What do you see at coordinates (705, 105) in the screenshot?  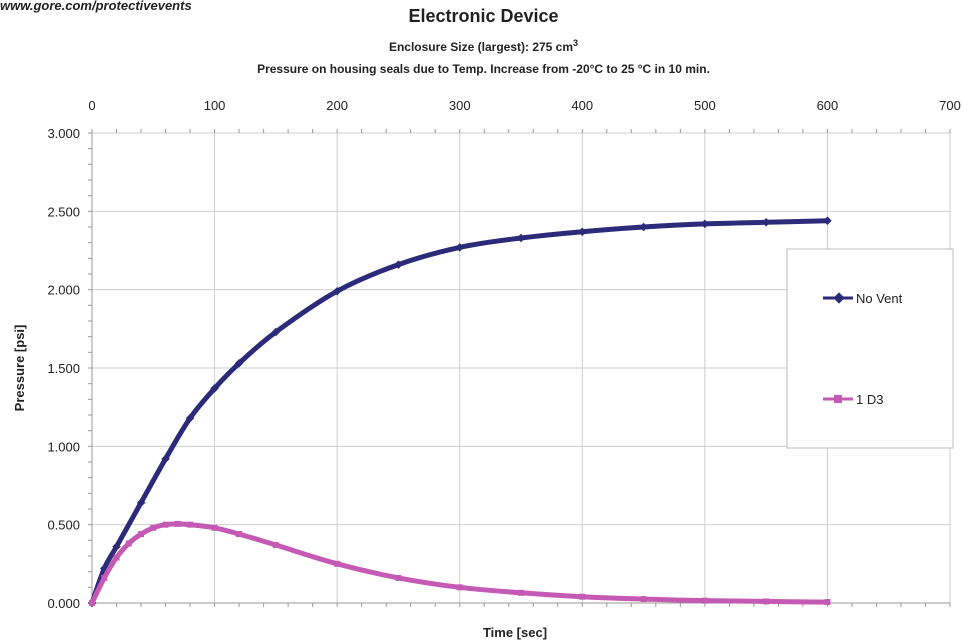 I see `x-tick-label: 500` at bounding box center [705, 105].